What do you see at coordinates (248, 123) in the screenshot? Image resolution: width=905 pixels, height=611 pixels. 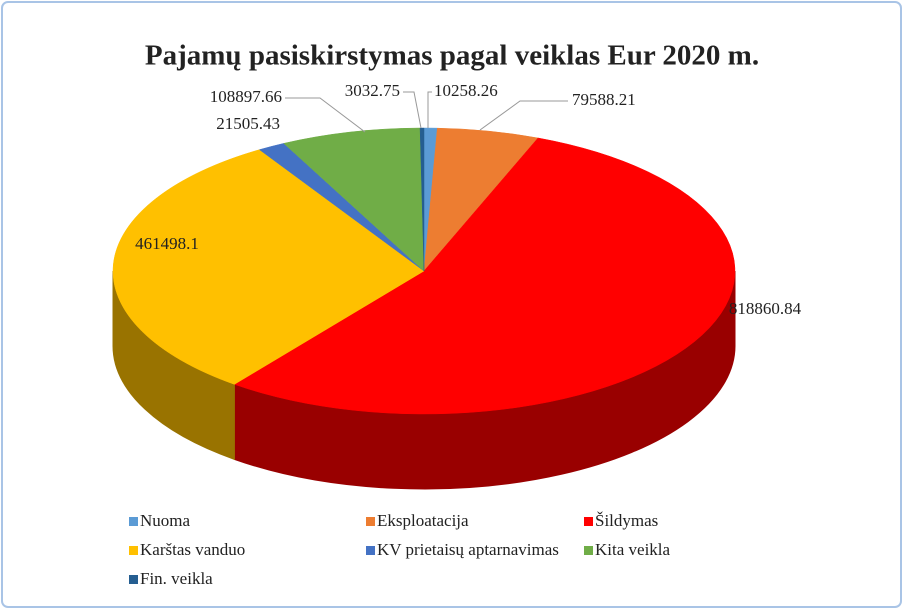 I see `data-label: 21505.43` at bounding box center [248, 123].